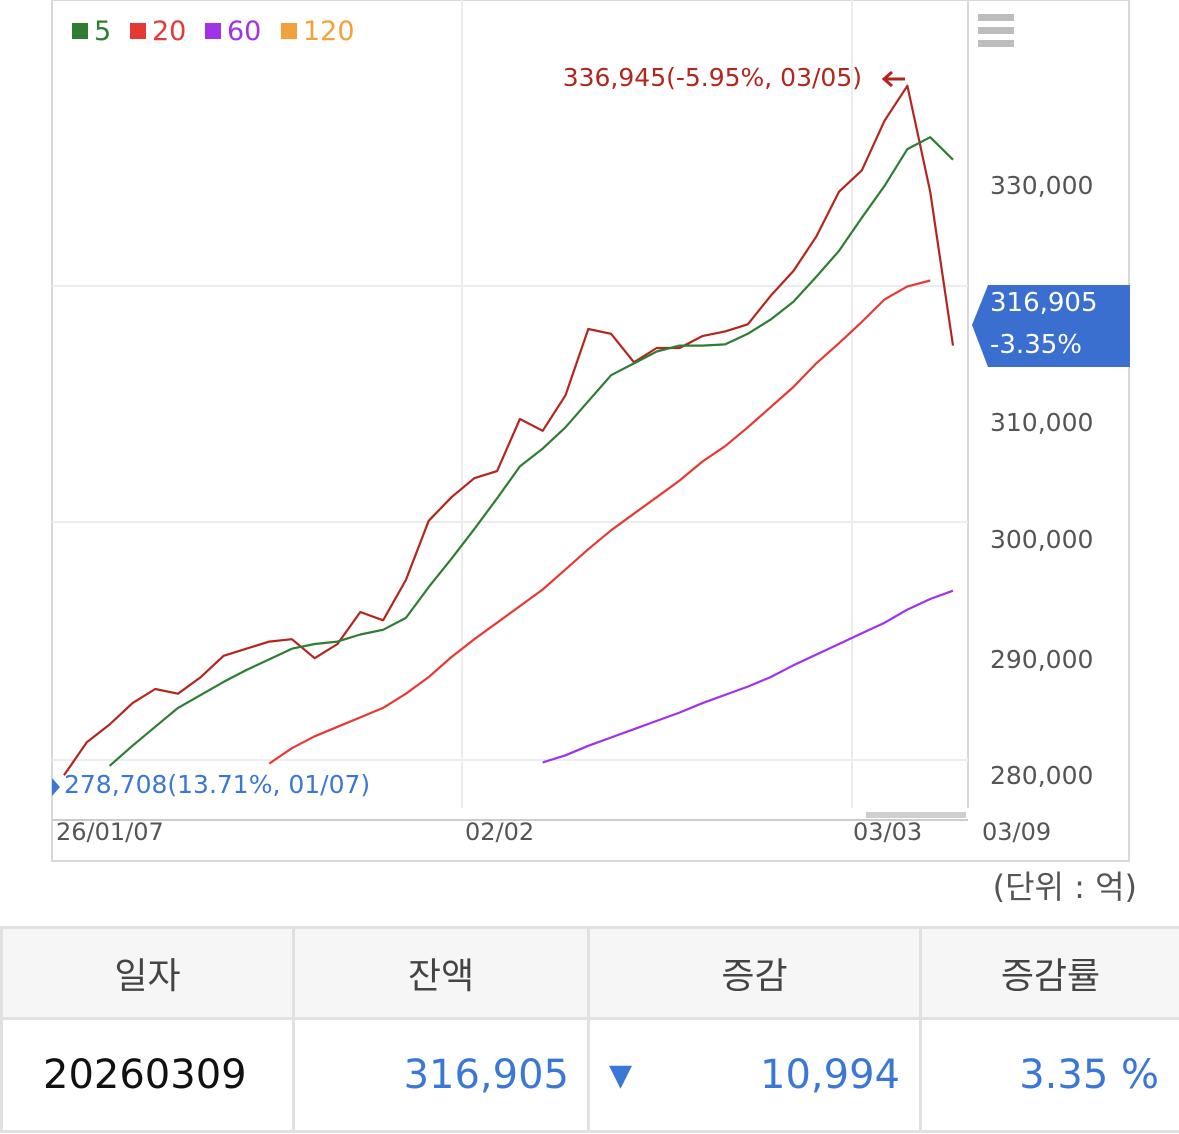  I want to click on current-change-text: -3.35%, so click(1036, 345).